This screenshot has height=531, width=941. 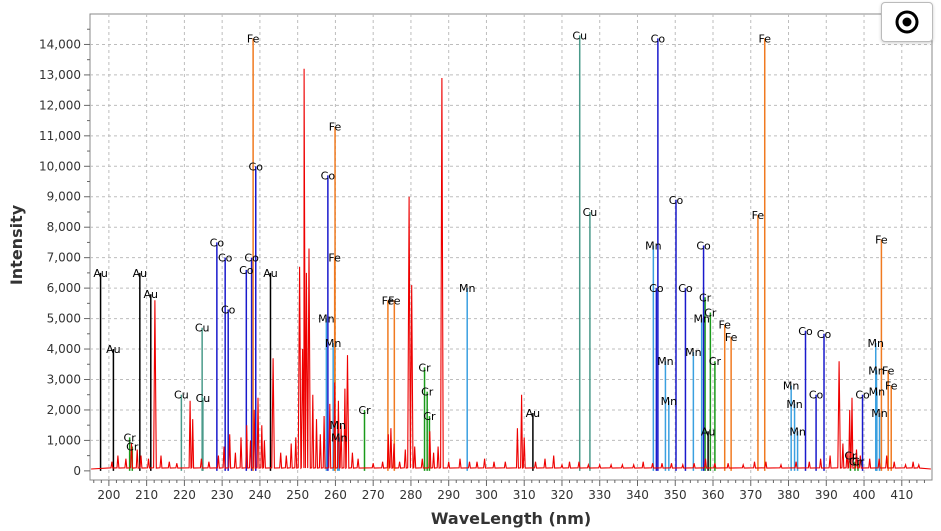 I want to click on x-tick-label: 350, so click(x=675, y=495).